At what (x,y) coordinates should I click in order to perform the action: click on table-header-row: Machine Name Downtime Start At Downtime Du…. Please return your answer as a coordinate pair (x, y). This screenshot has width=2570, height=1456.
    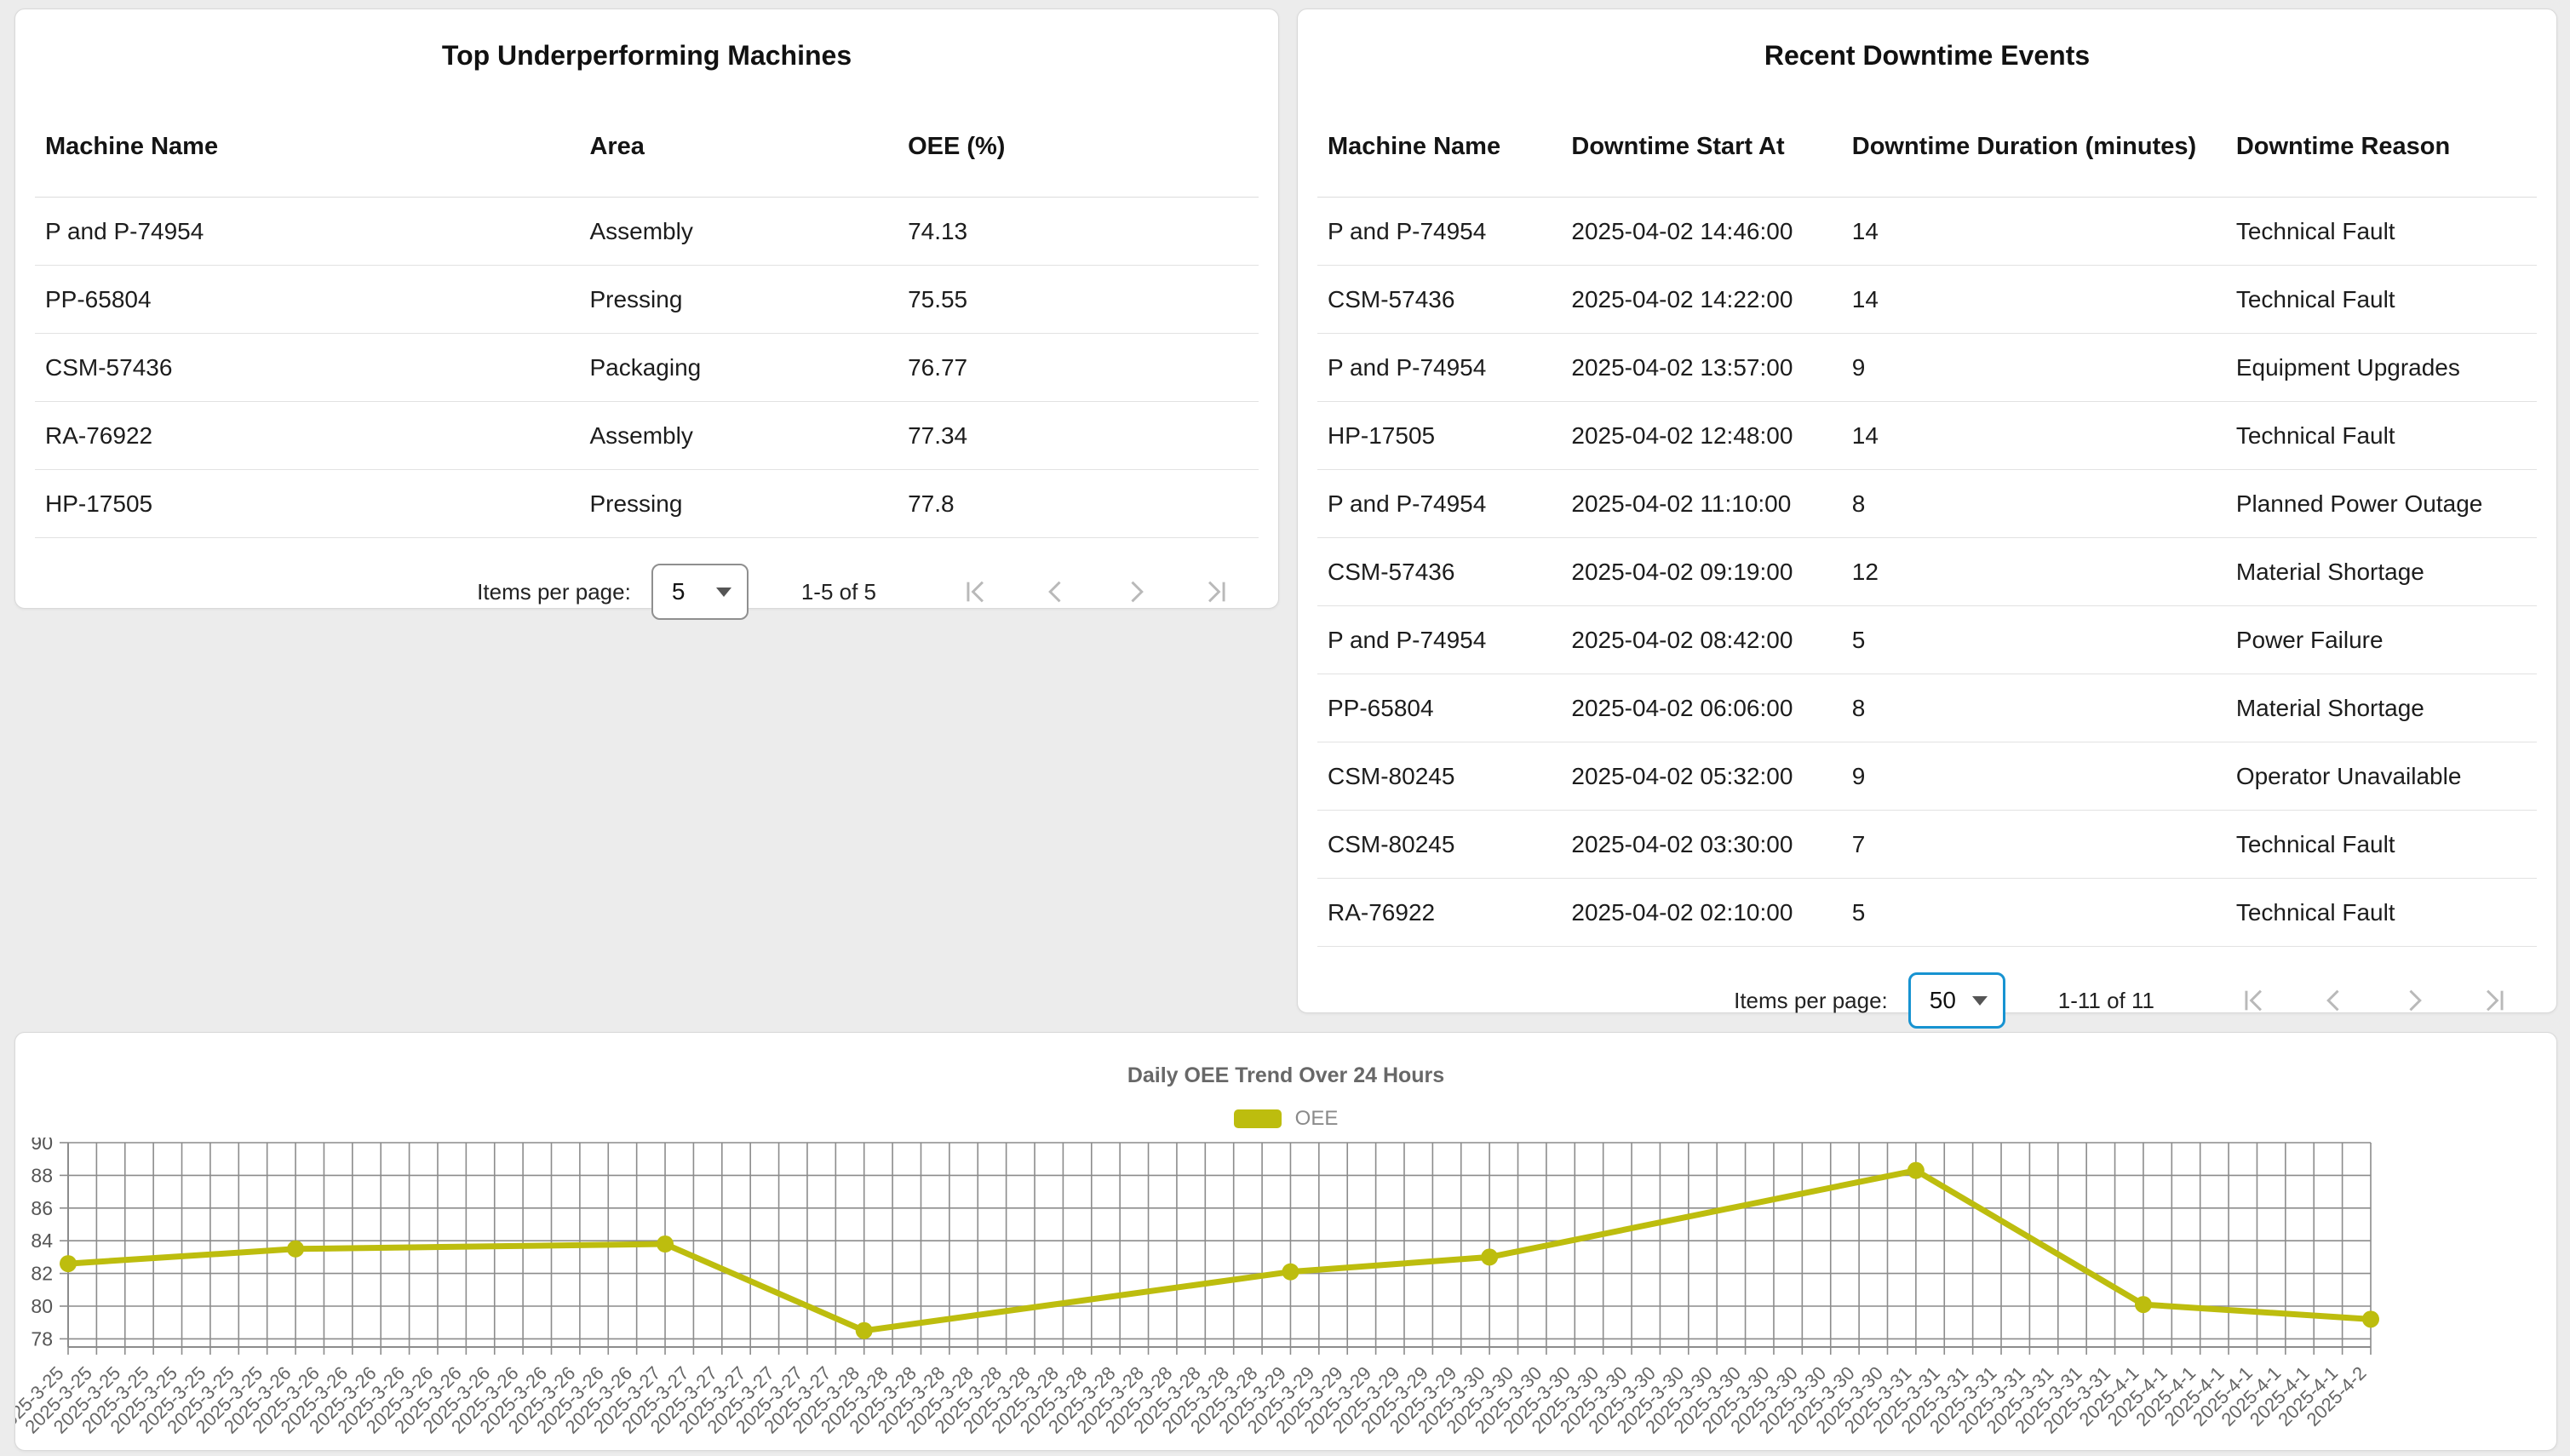
    Looking at the image, I should click on (1927, 146).